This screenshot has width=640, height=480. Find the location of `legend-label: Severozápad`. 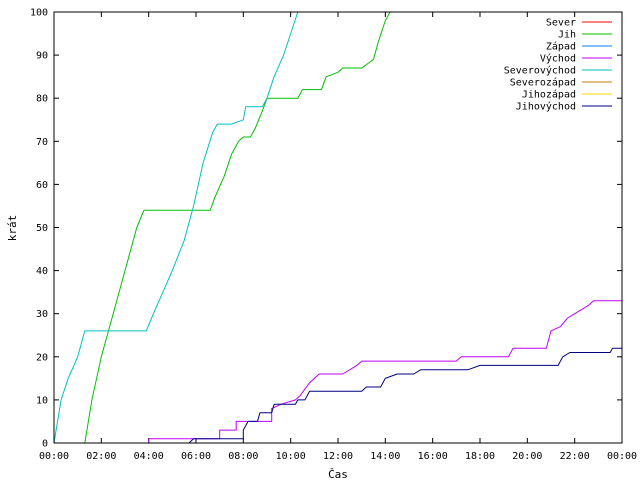

legend-label: Severozápad is located at coordinates (543, 83).